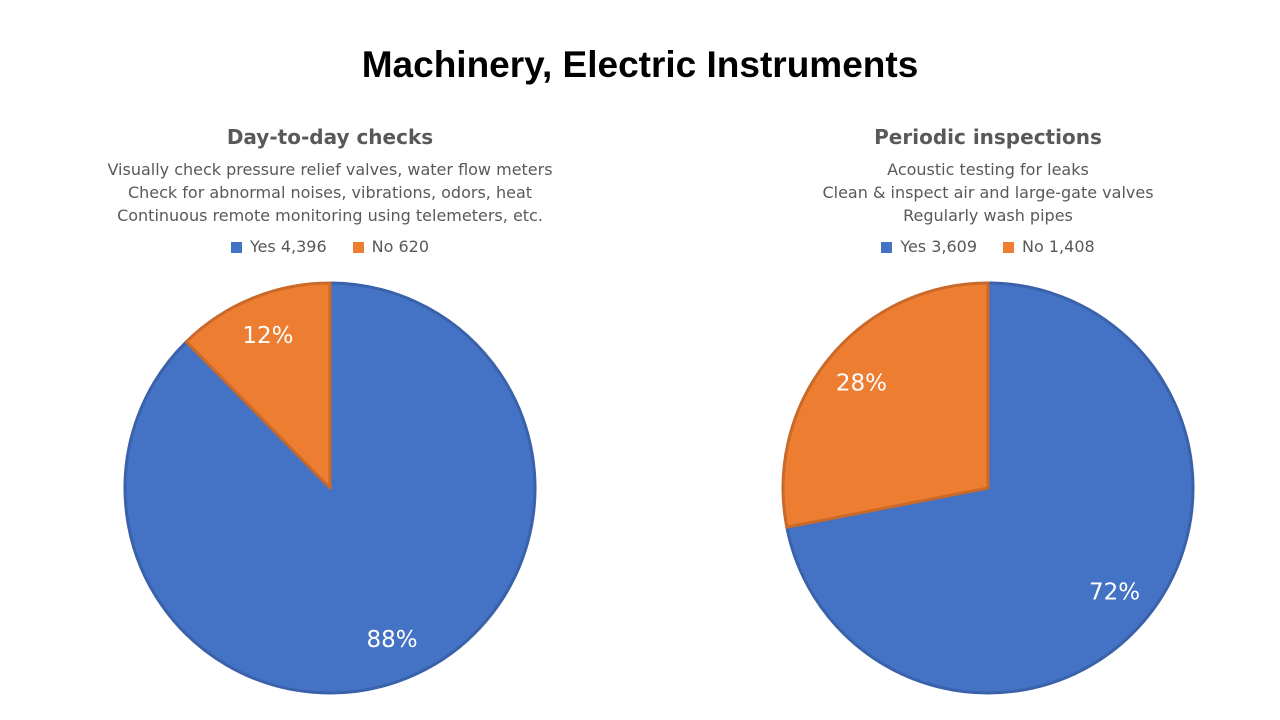 This screenshot has height=720, width=1280. Describe the element at coordinates (1058, 246) in the screenshot. I see `legend-label-no: No 1,408` at that location.